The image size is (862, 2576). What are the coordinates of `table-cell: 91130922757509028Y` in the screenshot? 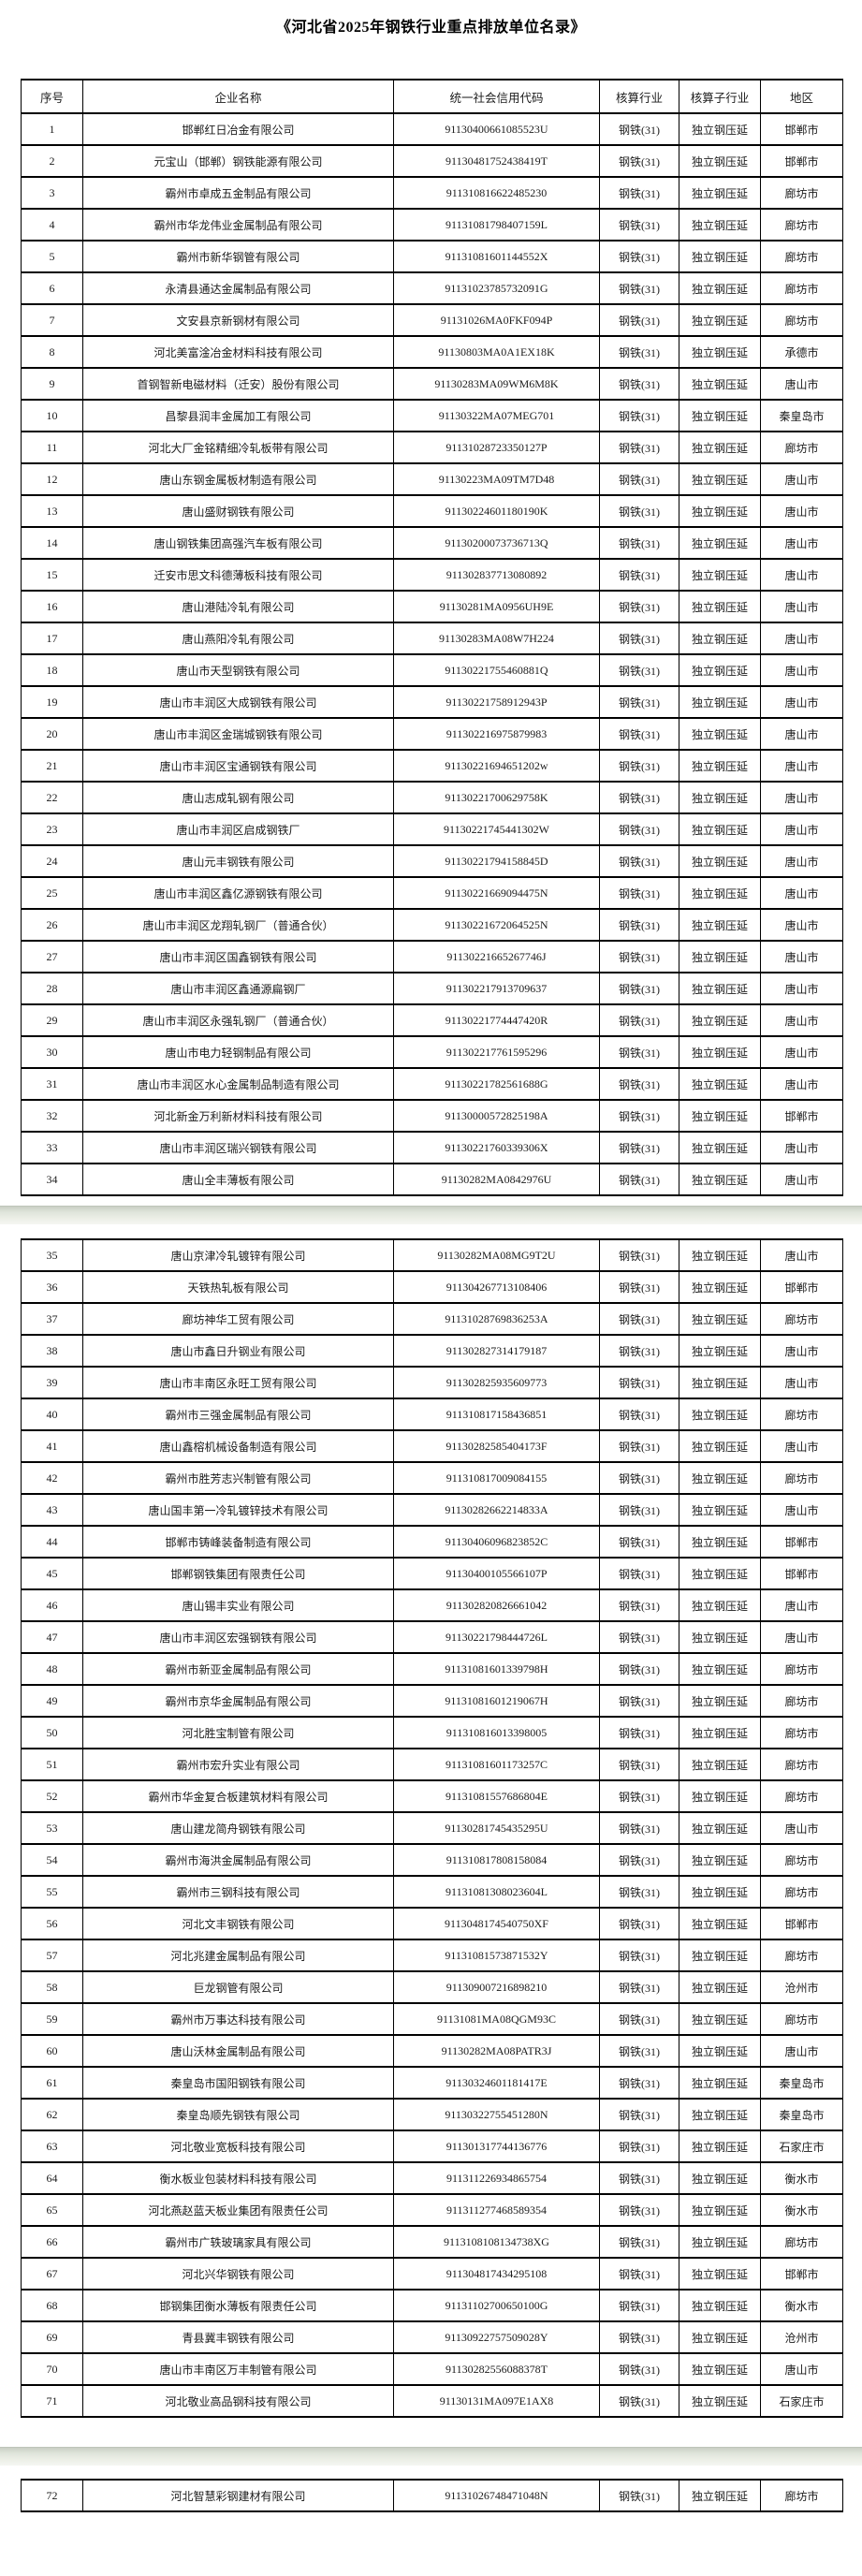 It's located at (496, 2337).